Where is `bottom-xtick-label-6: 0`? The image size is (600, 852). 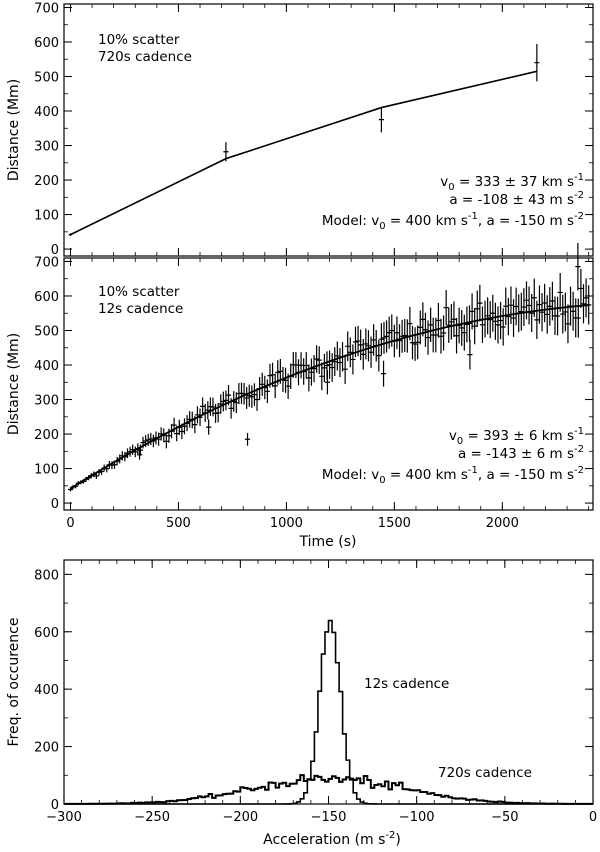
bottom-xtick-label-6: 0 is located at coordinates (593, 817).